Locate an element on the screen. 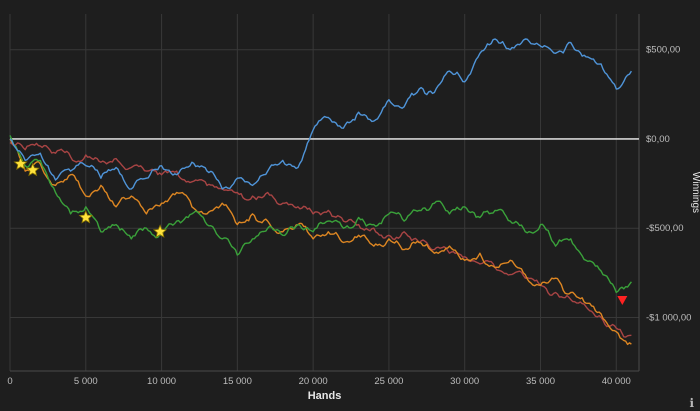  y-tick-label: -$1 000,00 is located at coordinates (668, 317).